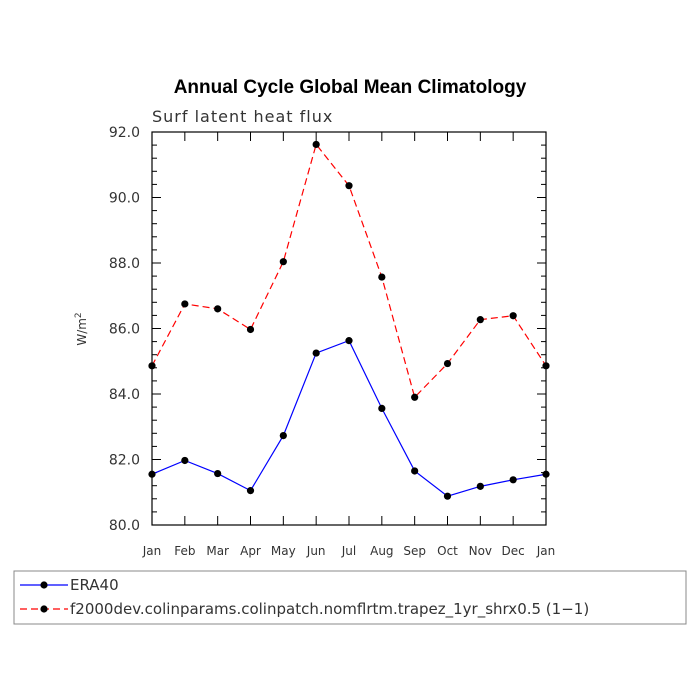 The height and width of the screenshot is (700, 700). Describe the element at coordinates (184, 551) in the screenshot. I see `x-tick-label: Feb` at that location.